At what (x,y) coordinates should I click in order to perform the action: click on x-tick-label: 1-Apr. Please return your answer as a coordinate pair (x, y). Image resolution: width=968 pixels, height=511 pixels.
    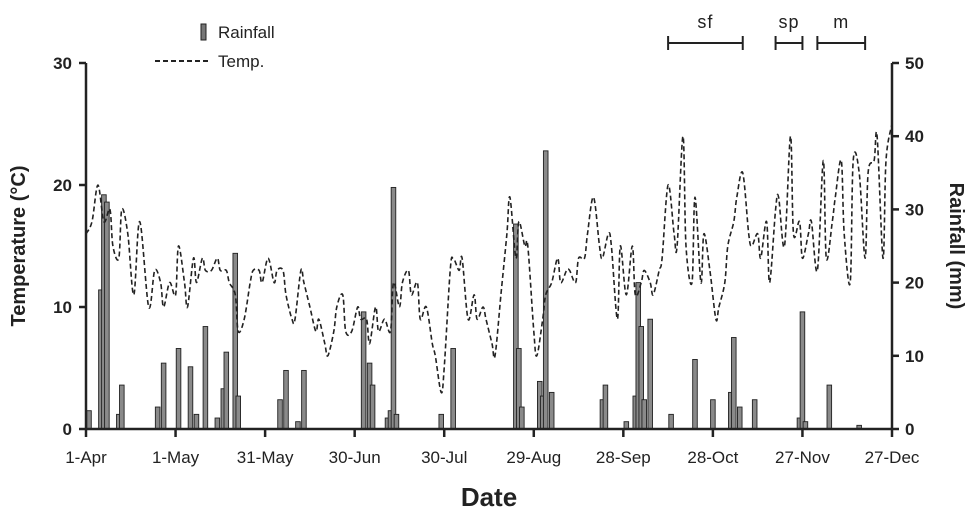
    Looking at the image, I should click on (86, 457).